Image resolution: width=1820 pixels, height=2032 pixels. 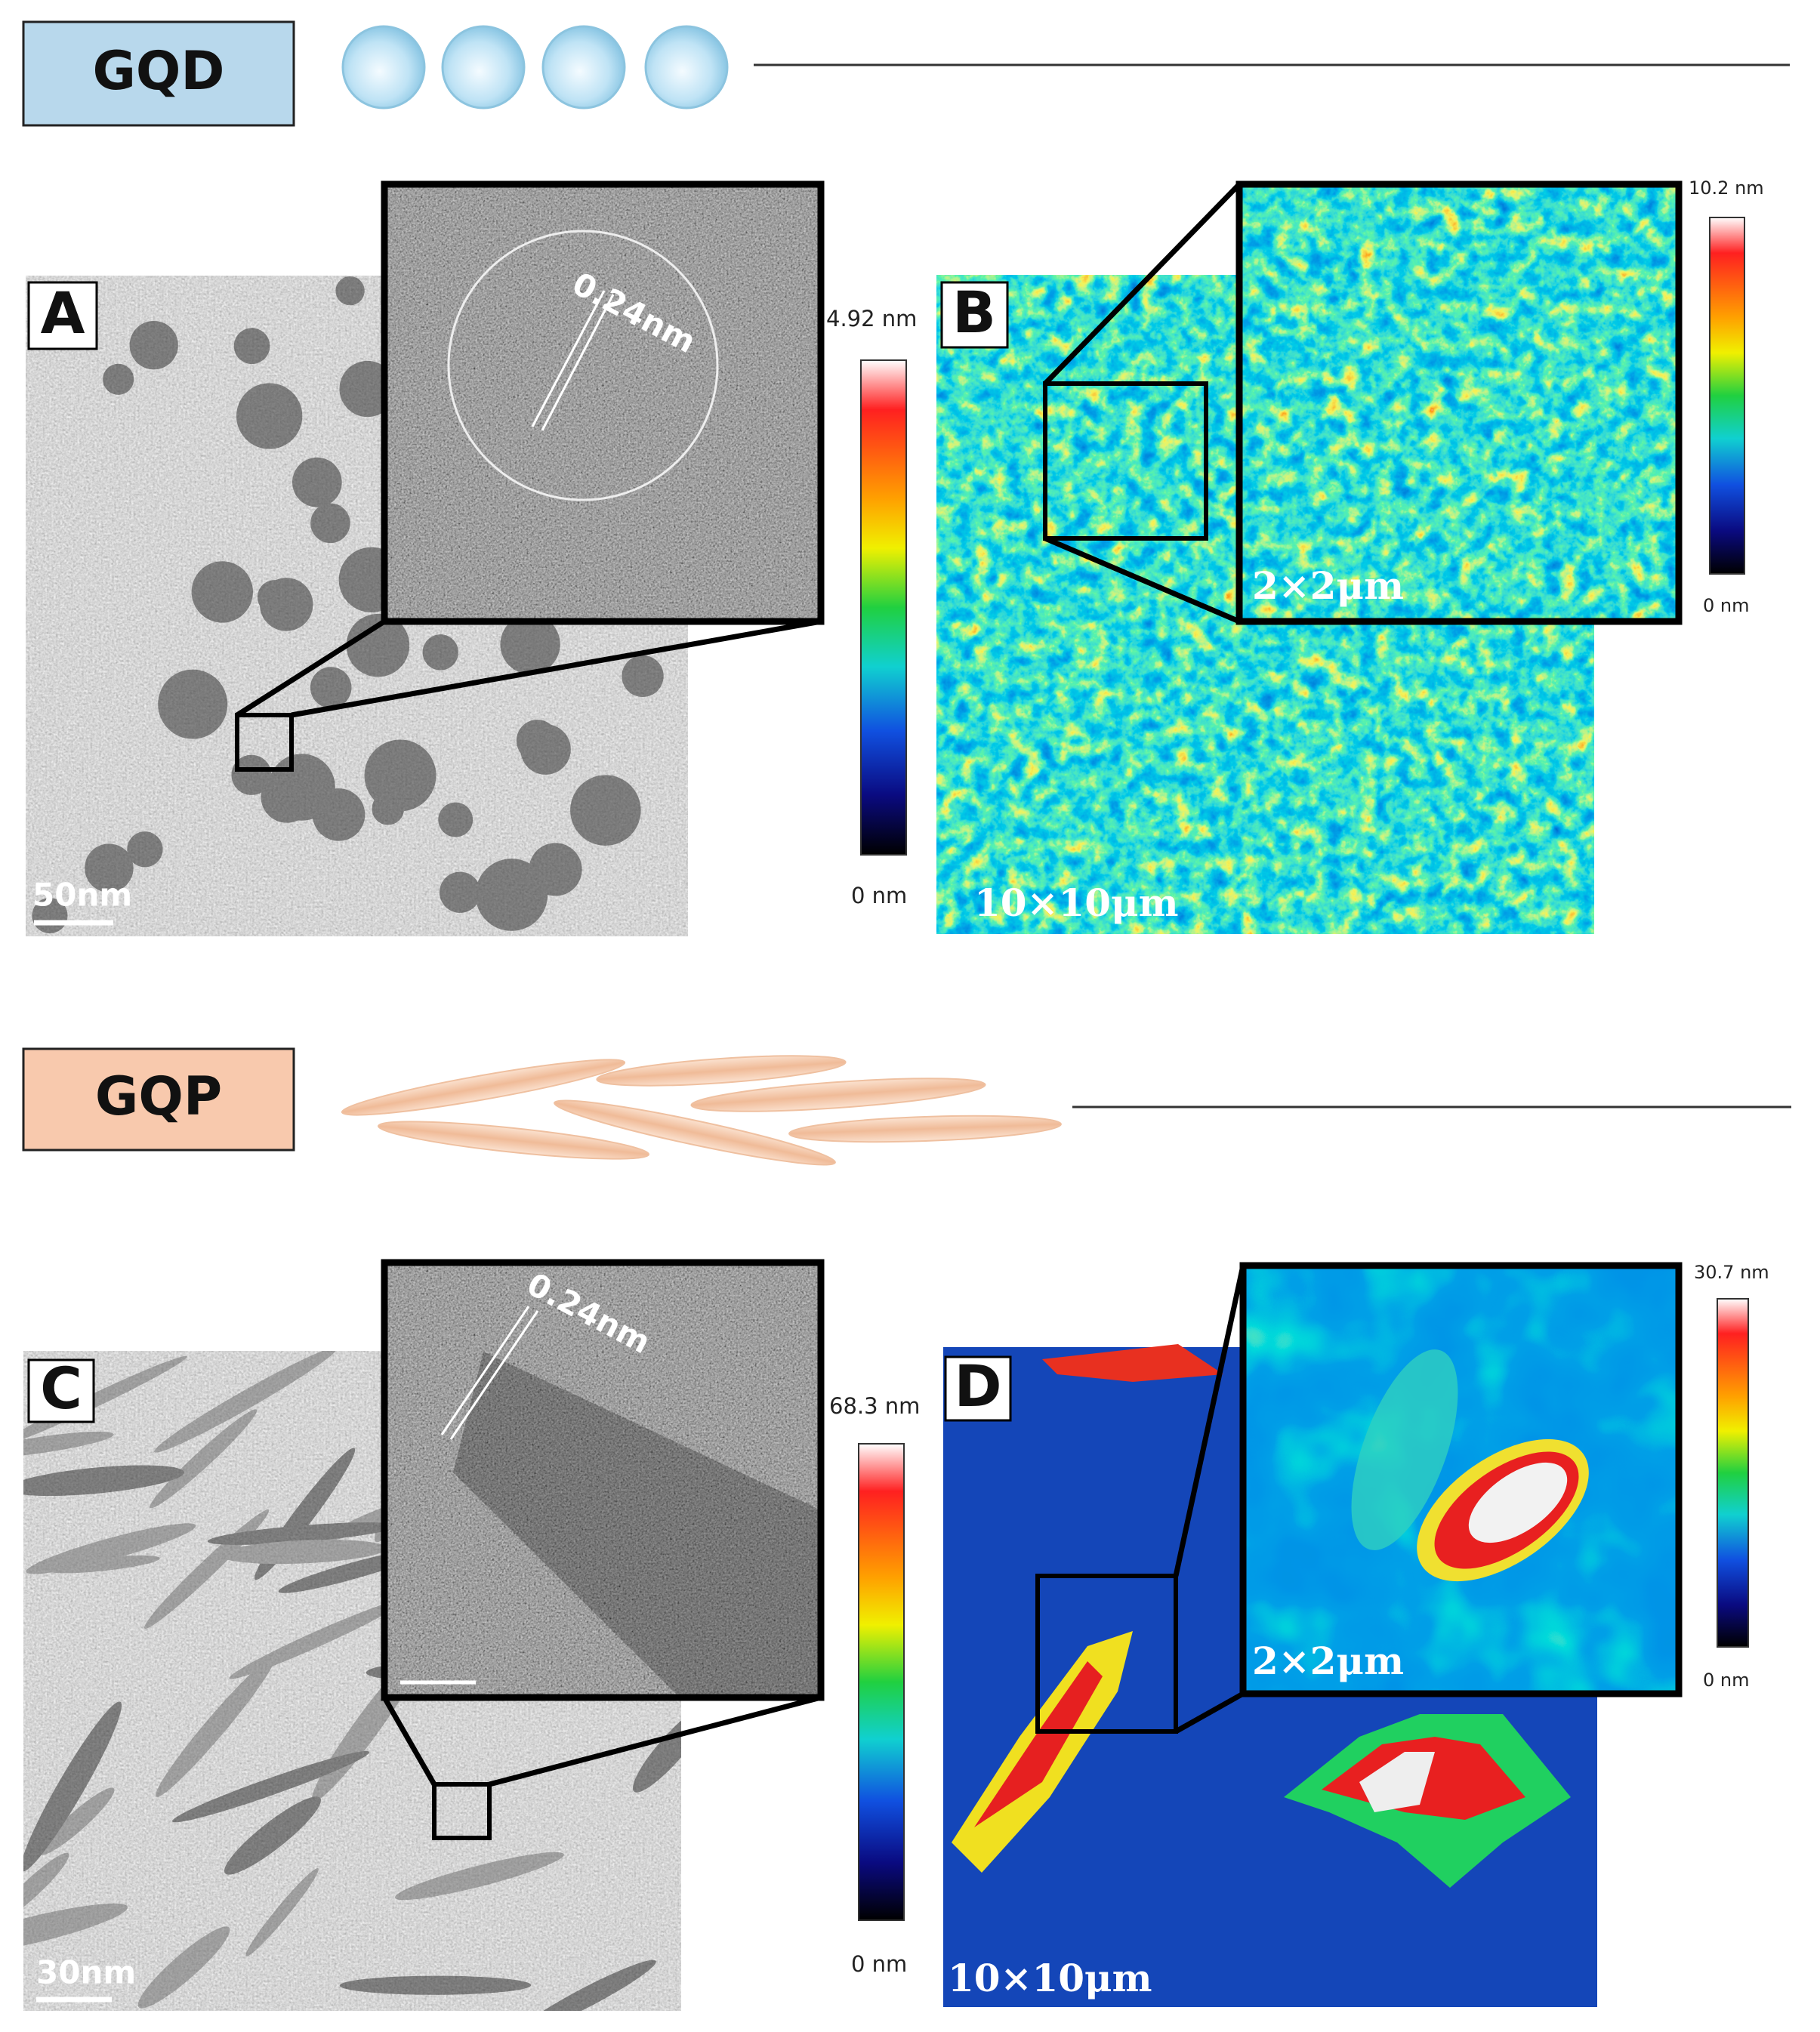 I want to click on panel-letter: C, so click(x=61, y=1388).